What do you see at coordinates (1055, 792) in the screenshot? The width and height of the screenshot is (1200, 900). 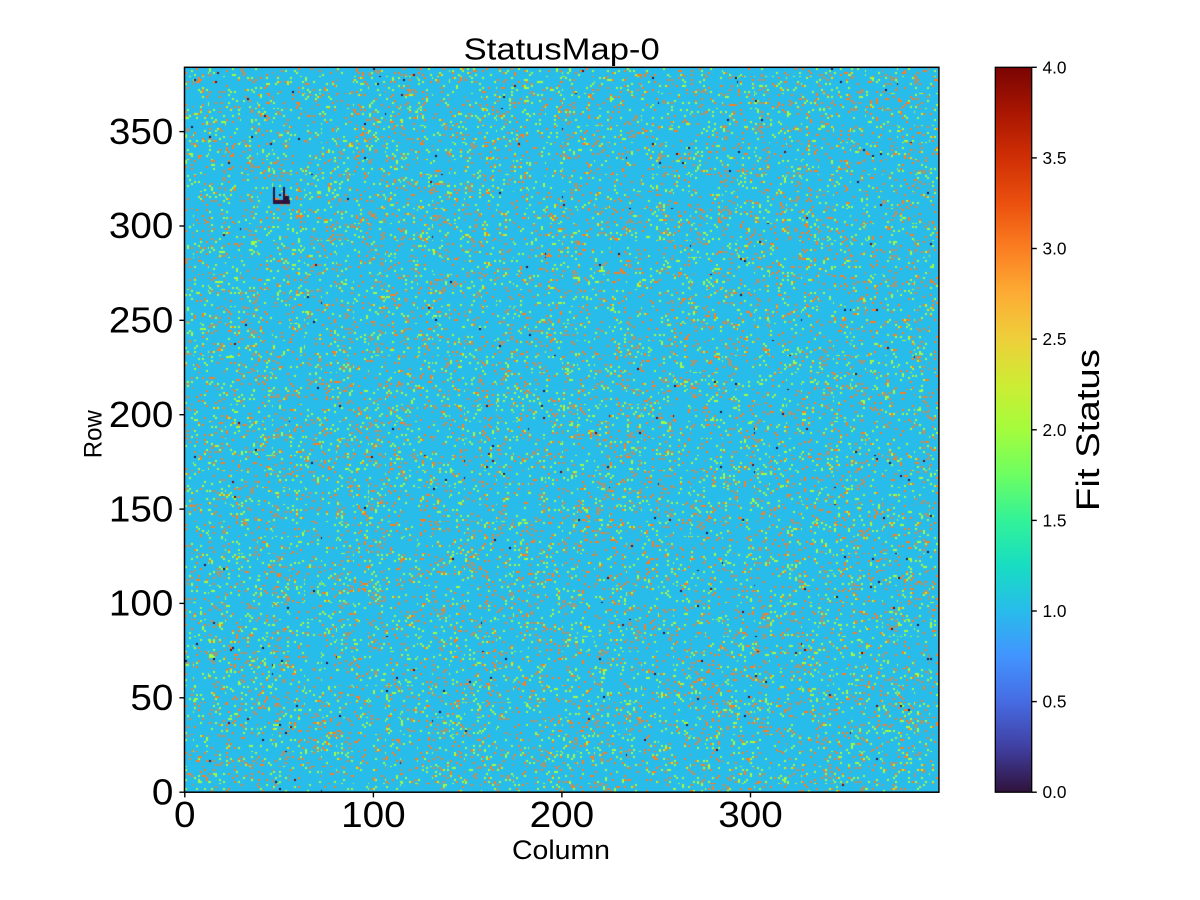 I see `svg-text: 0.0` at bounding box center [1055, 792].